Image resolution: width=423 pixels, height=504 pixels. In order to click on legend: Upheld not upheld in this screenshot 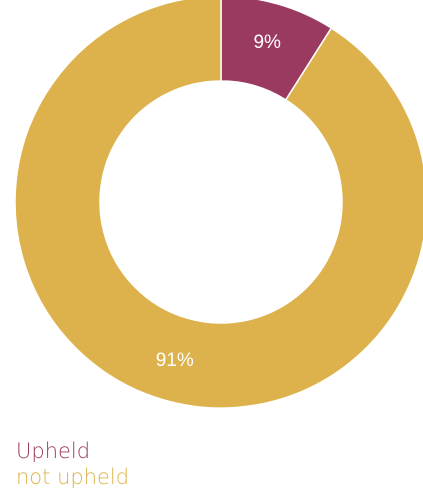, I will do `click(72, 464)`.